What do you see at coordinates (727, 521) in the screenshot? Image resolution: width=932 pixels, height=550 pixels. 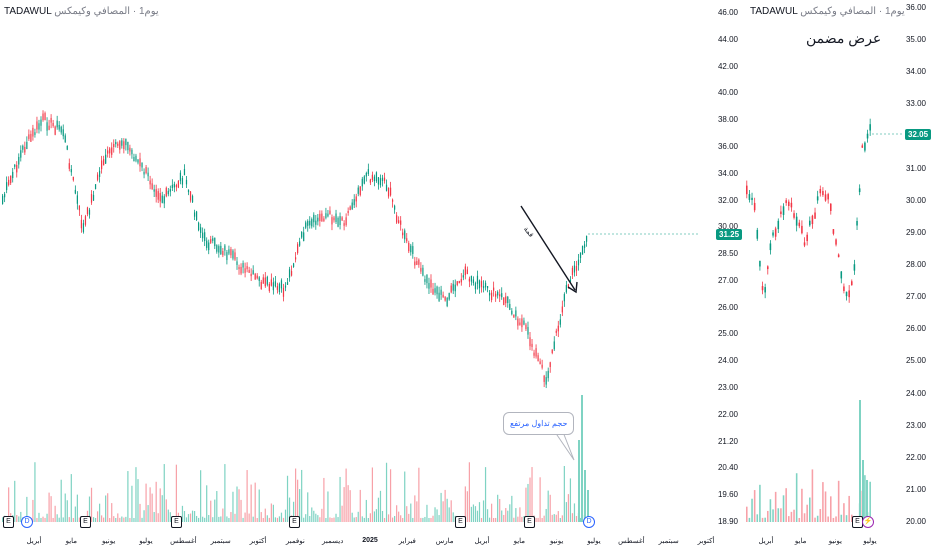 I see `price-tick-label: 18.90` at bounding box center [727, 521].